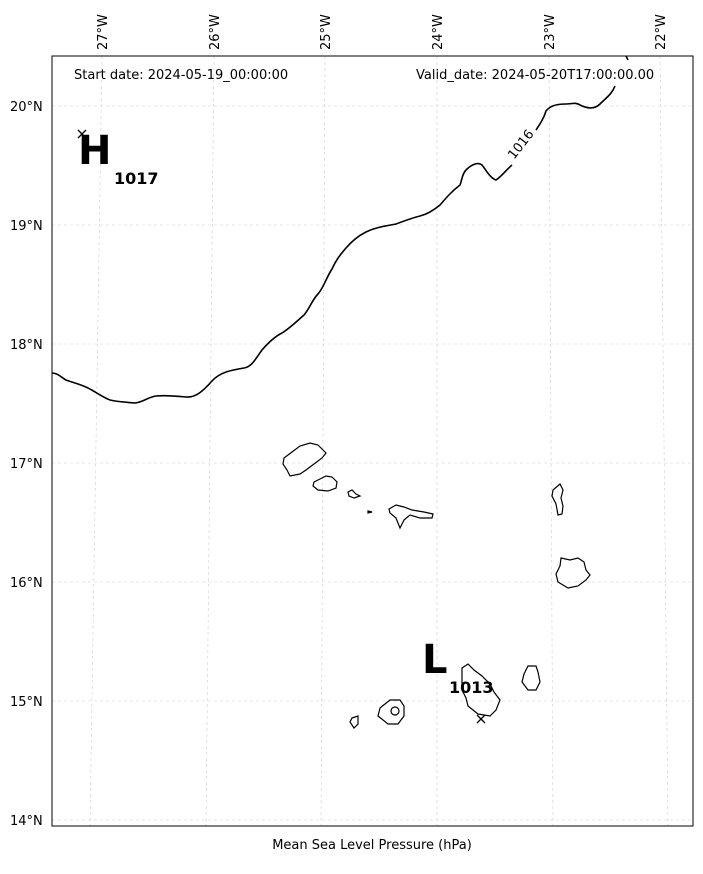  I want to click on lon-tick-26w: 26°W, so click(215, 32).